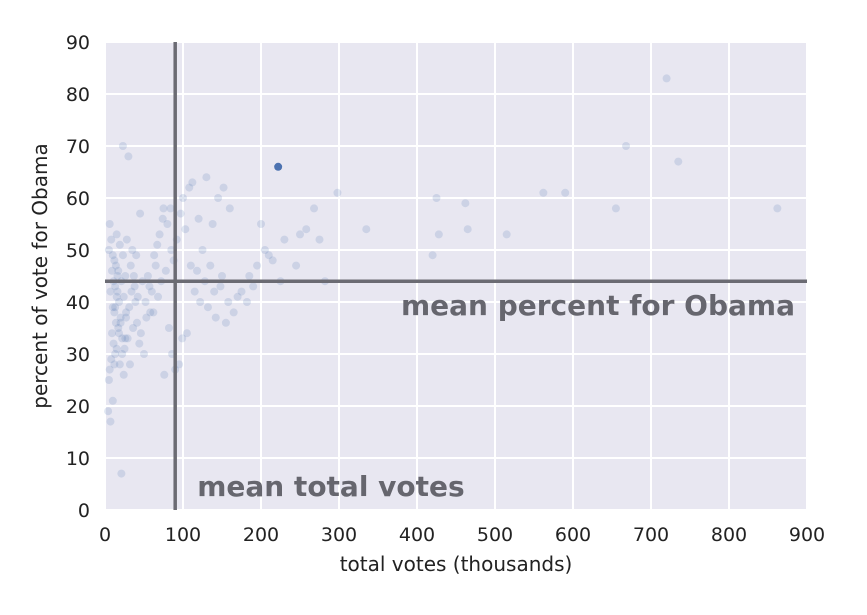 This screenshot has width=867, height=615. What do you see at coordinates (78, 459) in the screenshot?
I see `y-tick-label: 10` at bounding box center [78, 459].